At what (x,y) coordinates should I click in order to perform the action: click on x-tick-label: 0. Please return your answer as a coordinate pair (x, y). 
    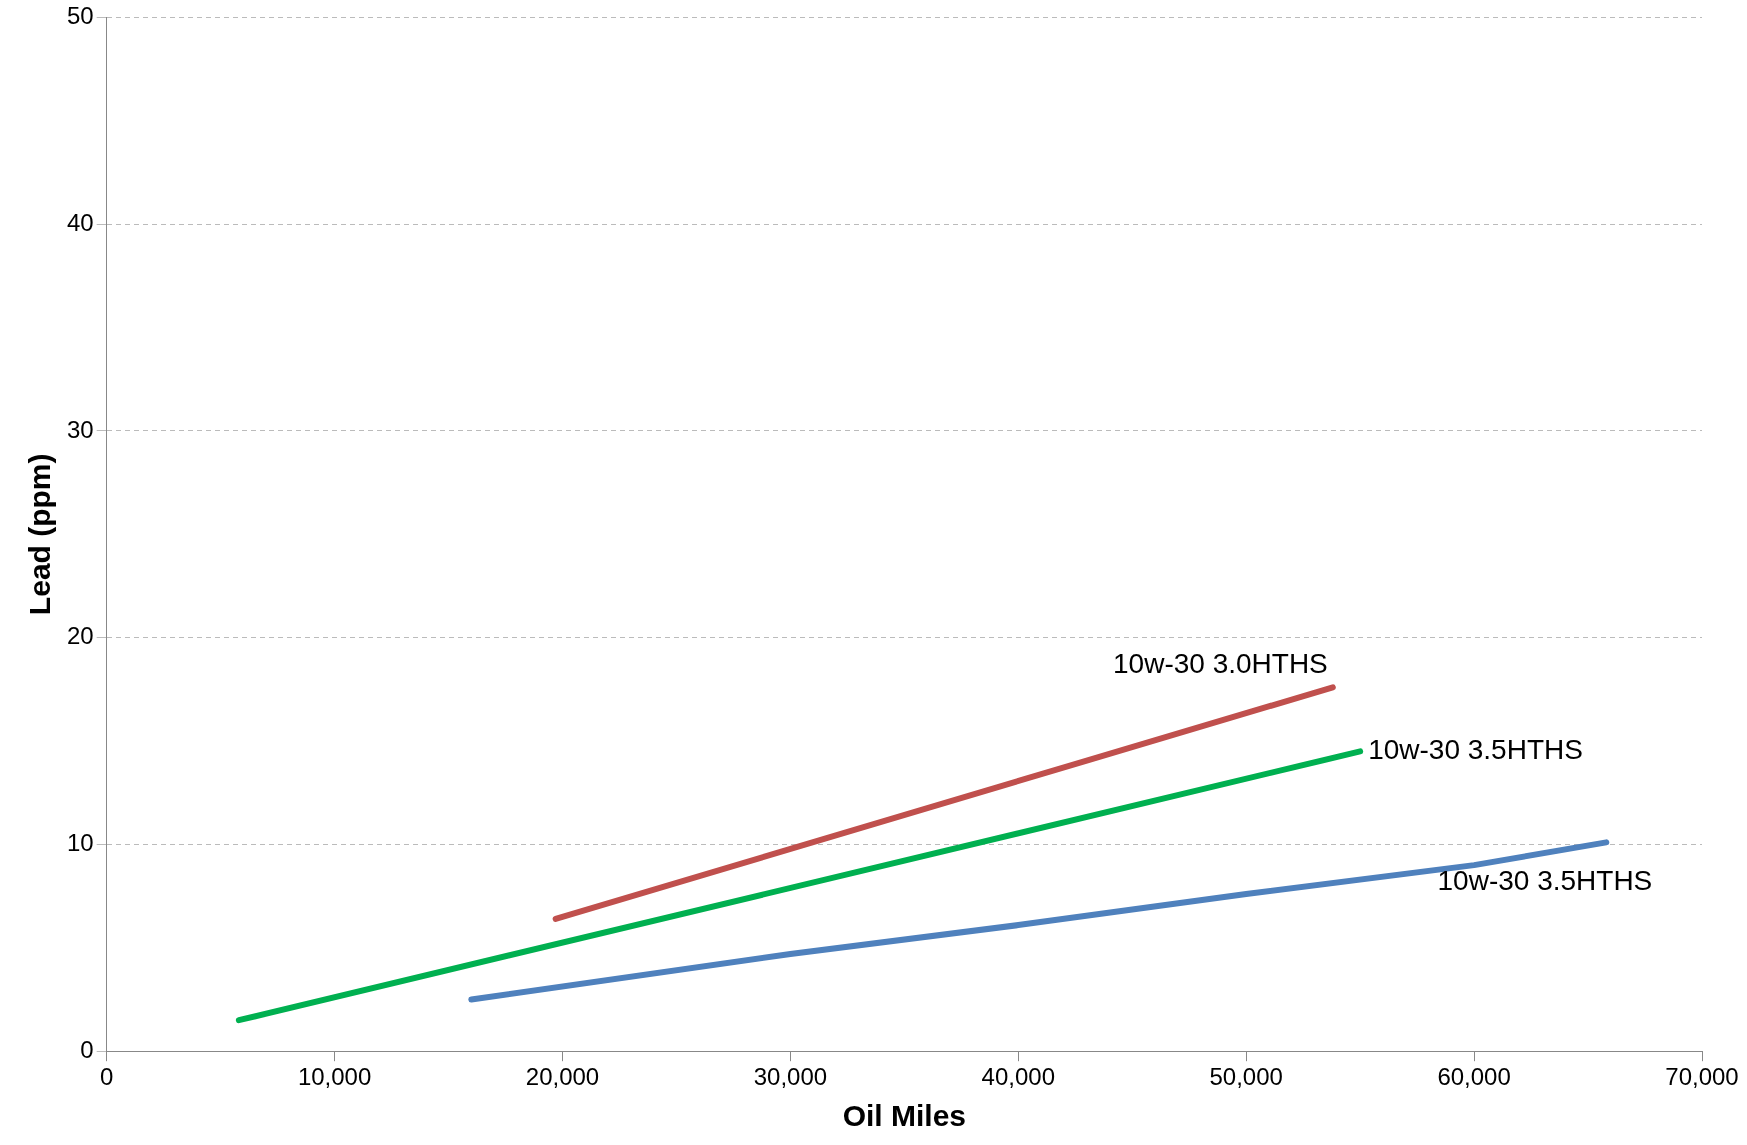
    Looking at the image, I should click on (107, 1077).